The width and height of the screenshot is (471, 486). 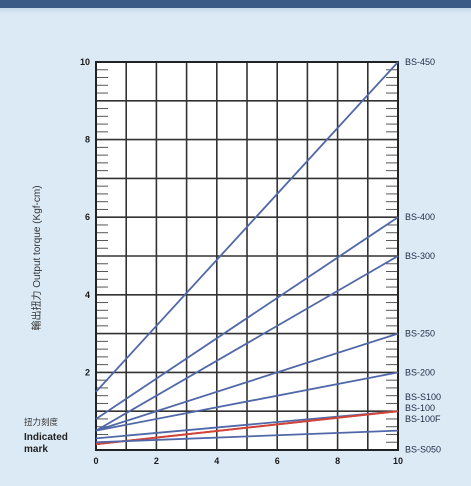 I want to click on series-label: BS-100, so click(x=420, y=408).